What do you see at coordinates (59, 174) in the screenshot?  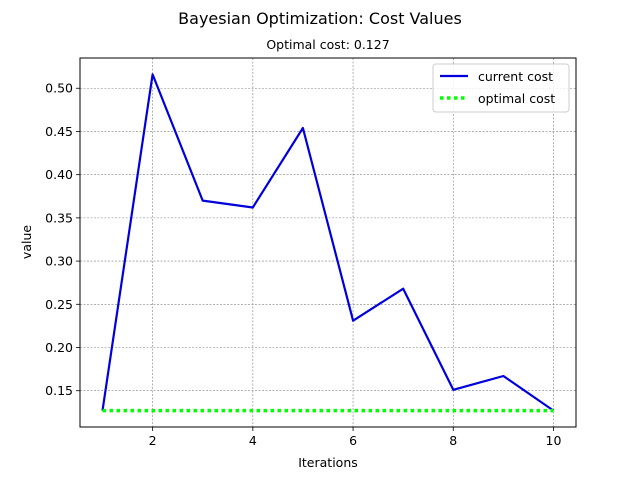 I see `y-tick-label: 0.40` at bounding box center [59, 174].